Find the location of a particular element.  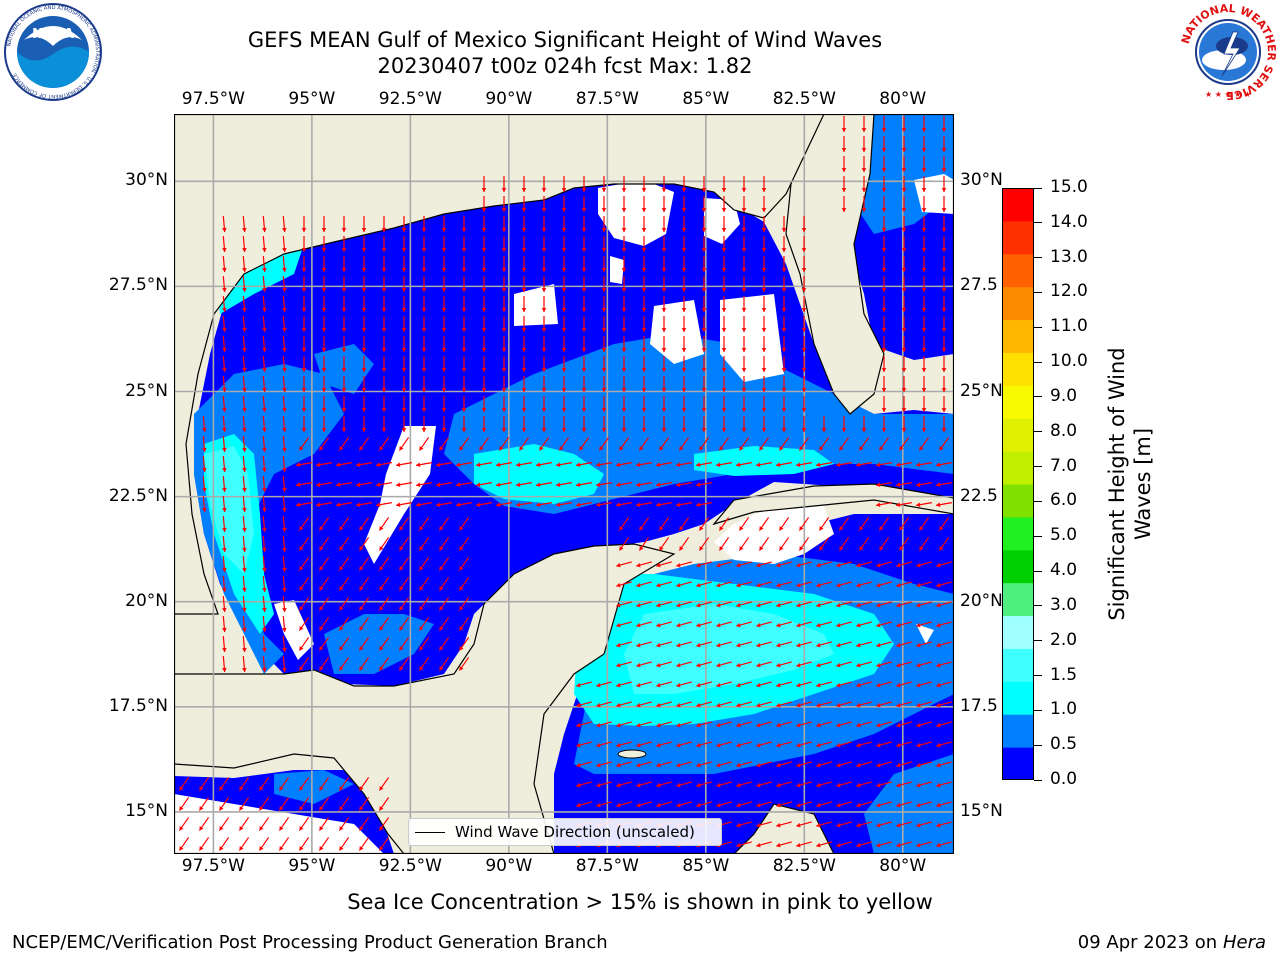

lon-tick-bottom: 90°W is located at coordinates (509, 866).